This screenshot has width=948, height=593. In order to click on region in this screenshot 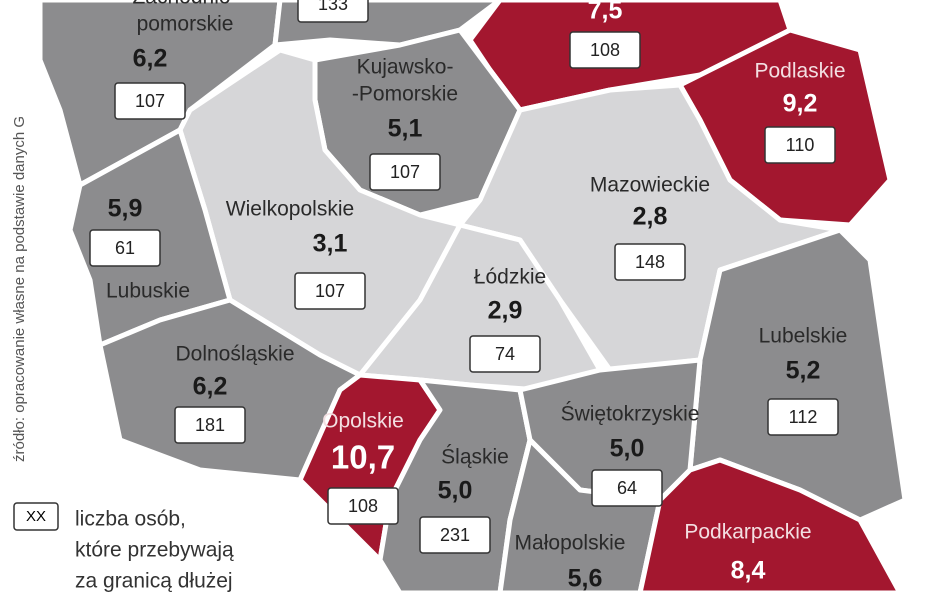, I will do `click(770, 525)`.